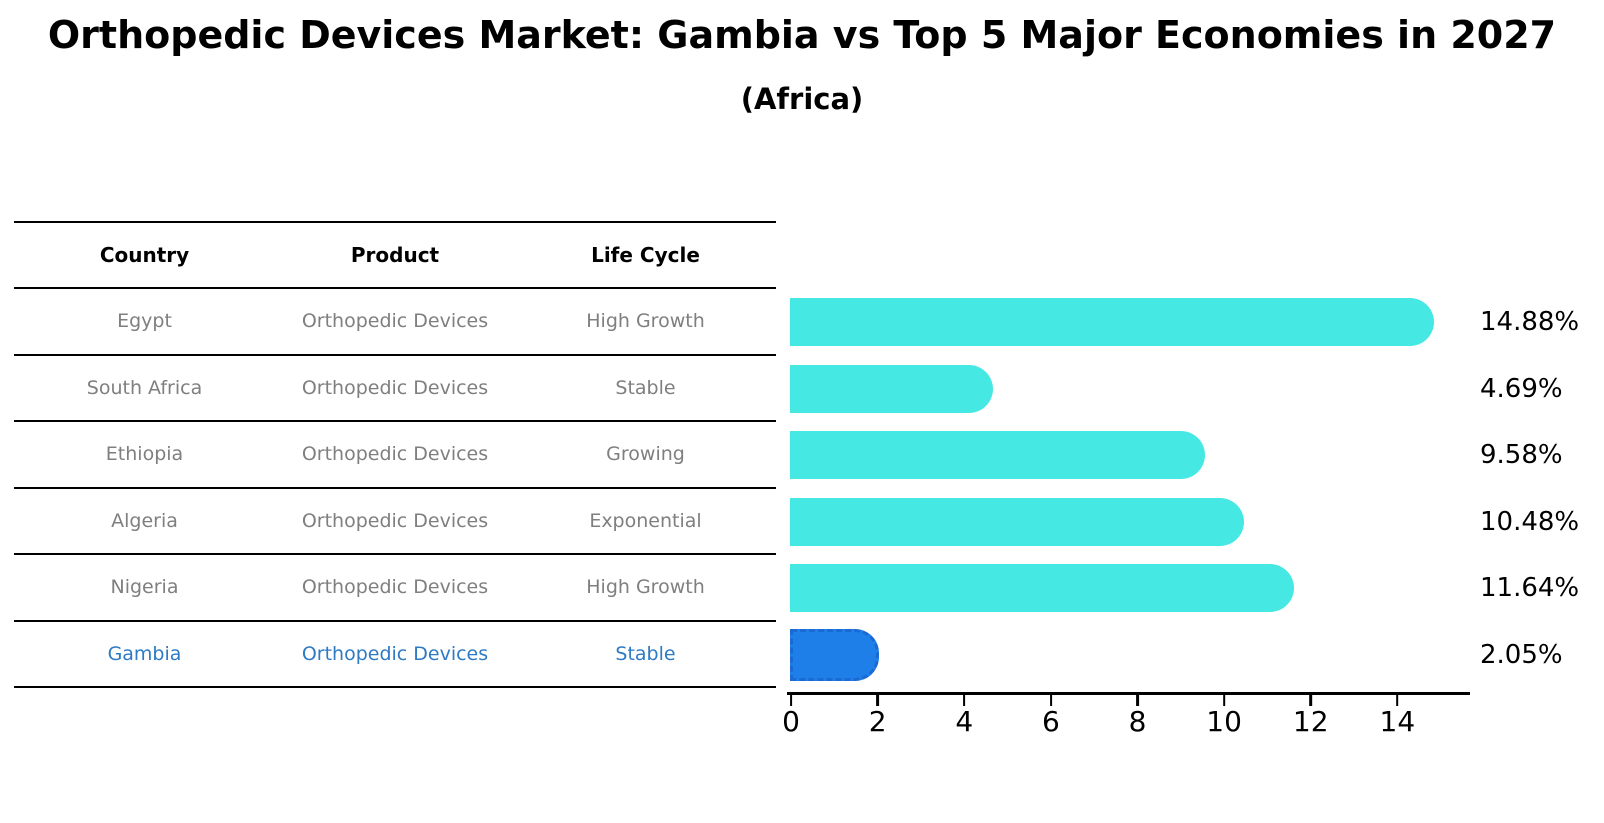 This screenshot has height=823, width=1604. What do you see at coordinates (144, 321) in the screenshot?
I see `cell-country: Egypt` at bounding box center [144, 321].